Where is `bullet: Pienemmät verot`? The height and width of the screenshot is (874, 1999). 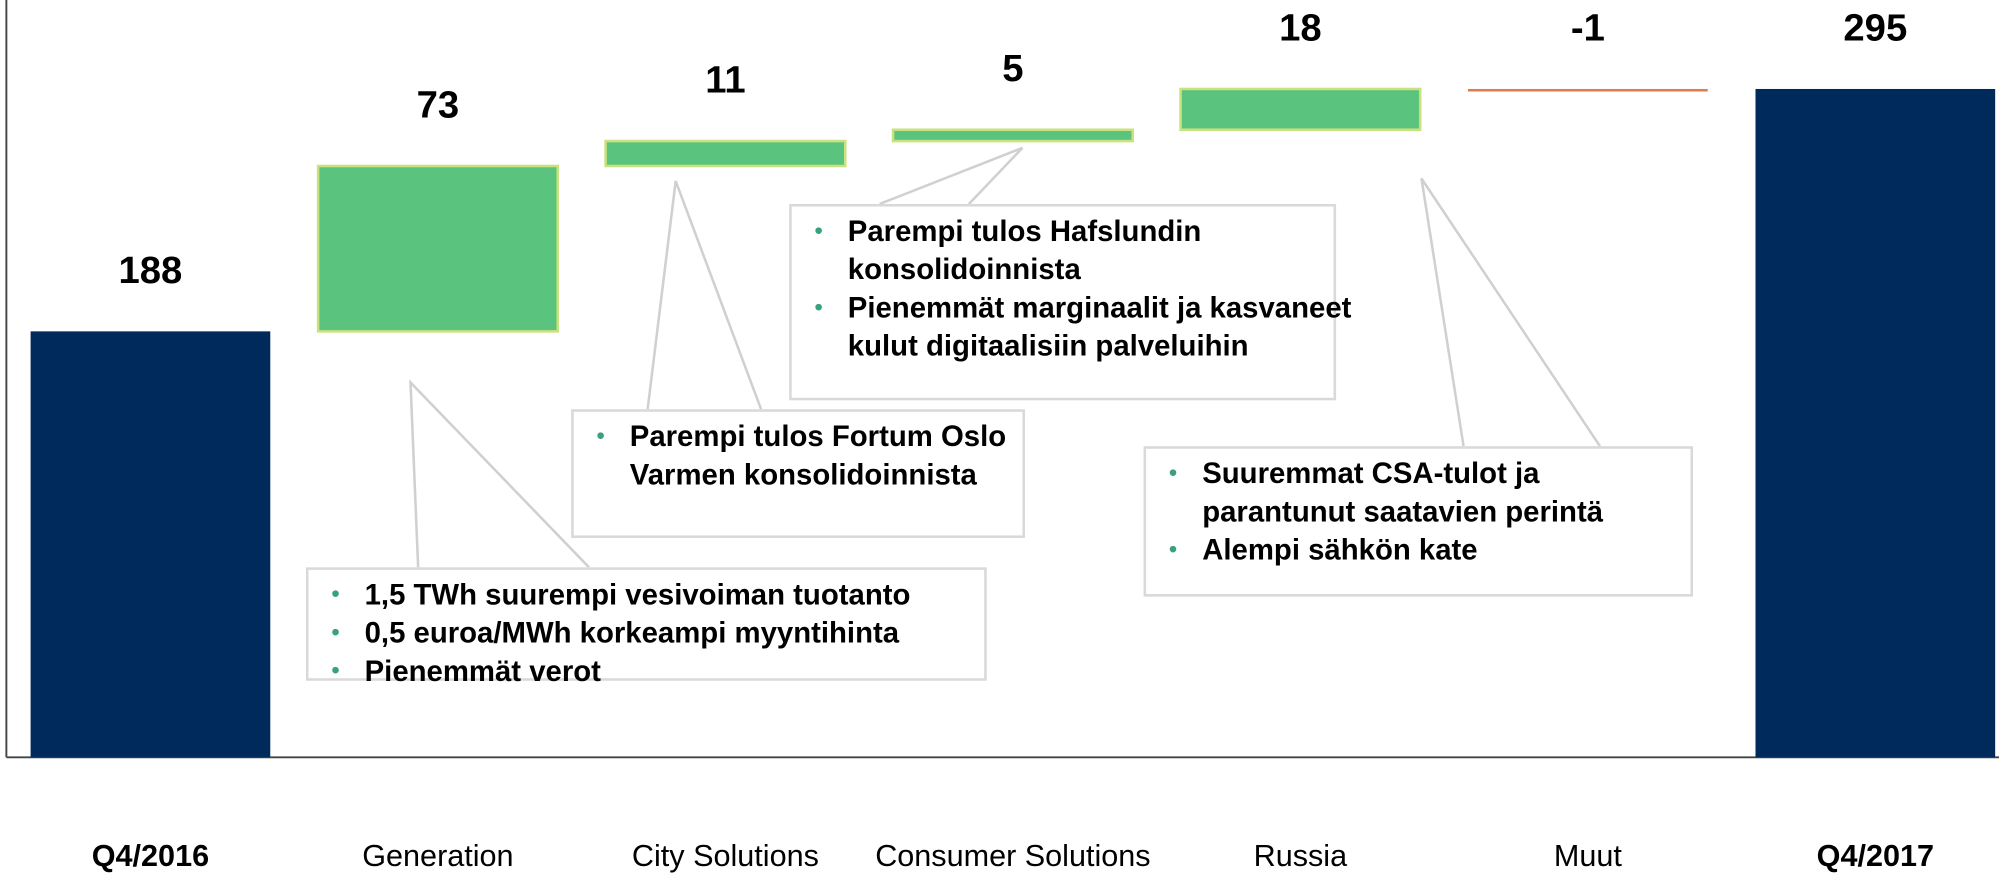 bullet: Pienemmät verot is located at coordinates (647, 670).